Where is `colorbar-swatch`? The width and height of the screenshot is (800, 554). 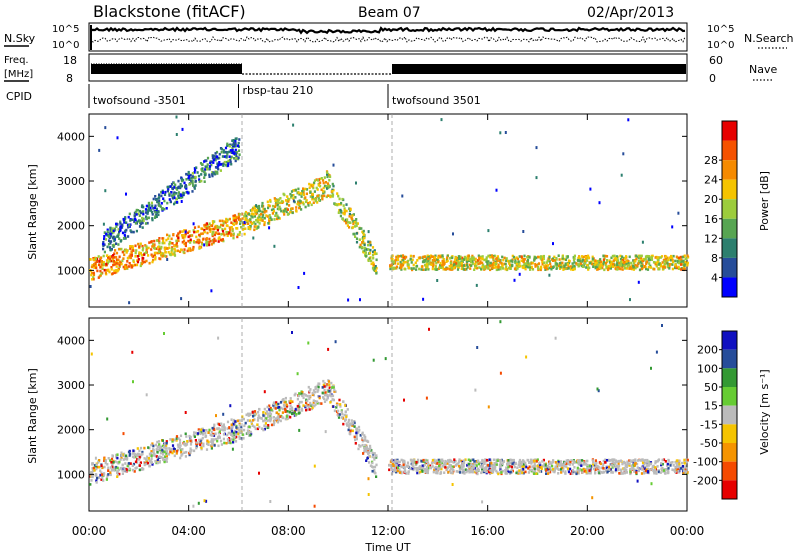 colorbar-swatch is located at coordinates (729, 170).